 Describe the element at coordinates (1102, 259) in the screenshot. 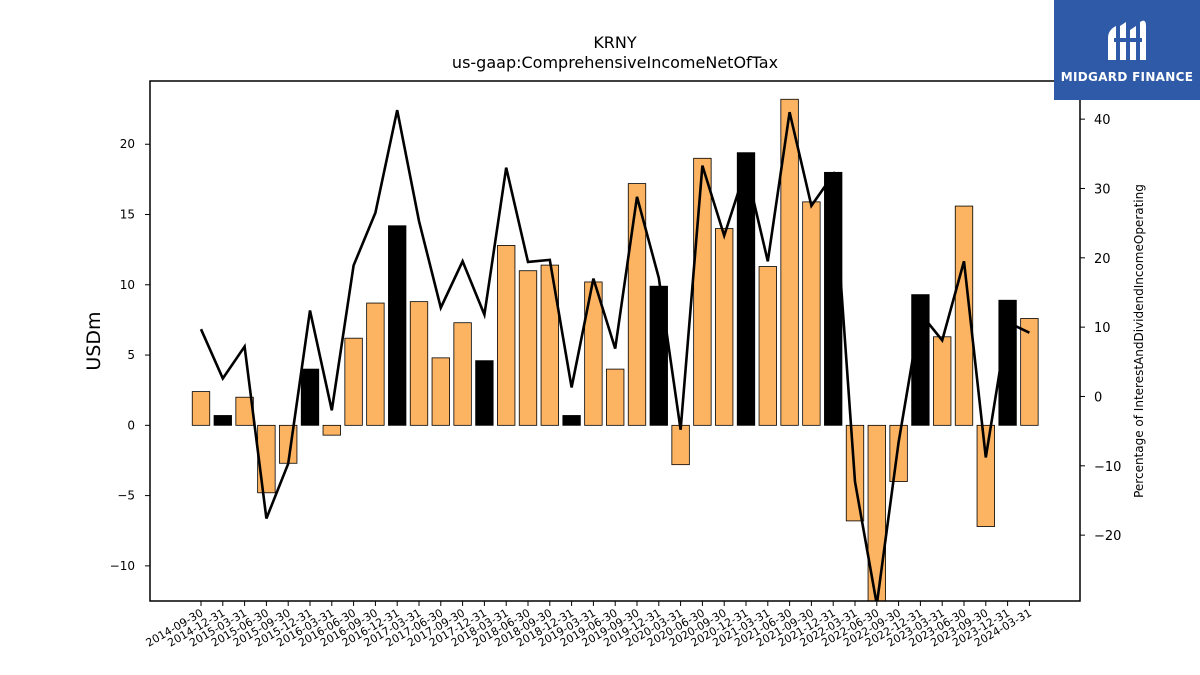

I see `y2-tick-label: 20` at that location.